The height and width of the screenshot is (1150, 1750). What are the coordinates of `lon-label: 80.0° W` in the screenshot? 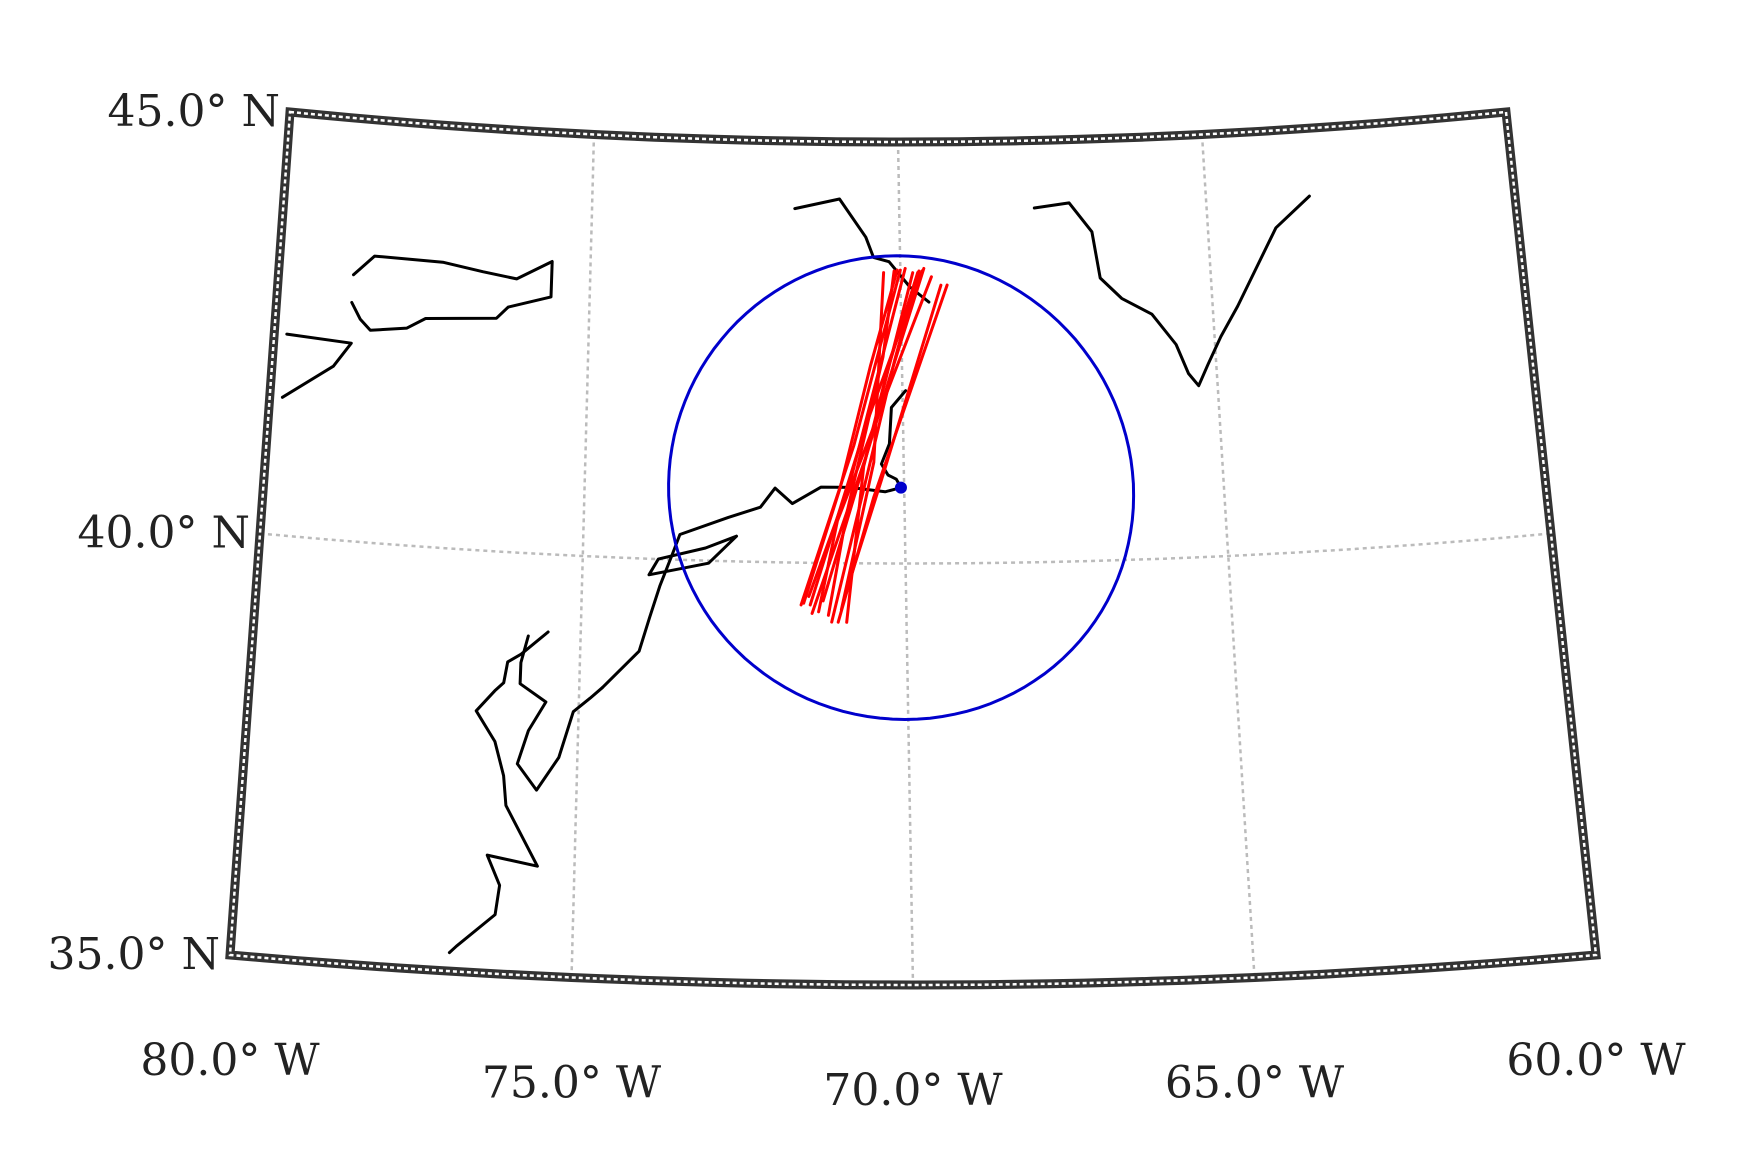 It's located at (230, 1060).